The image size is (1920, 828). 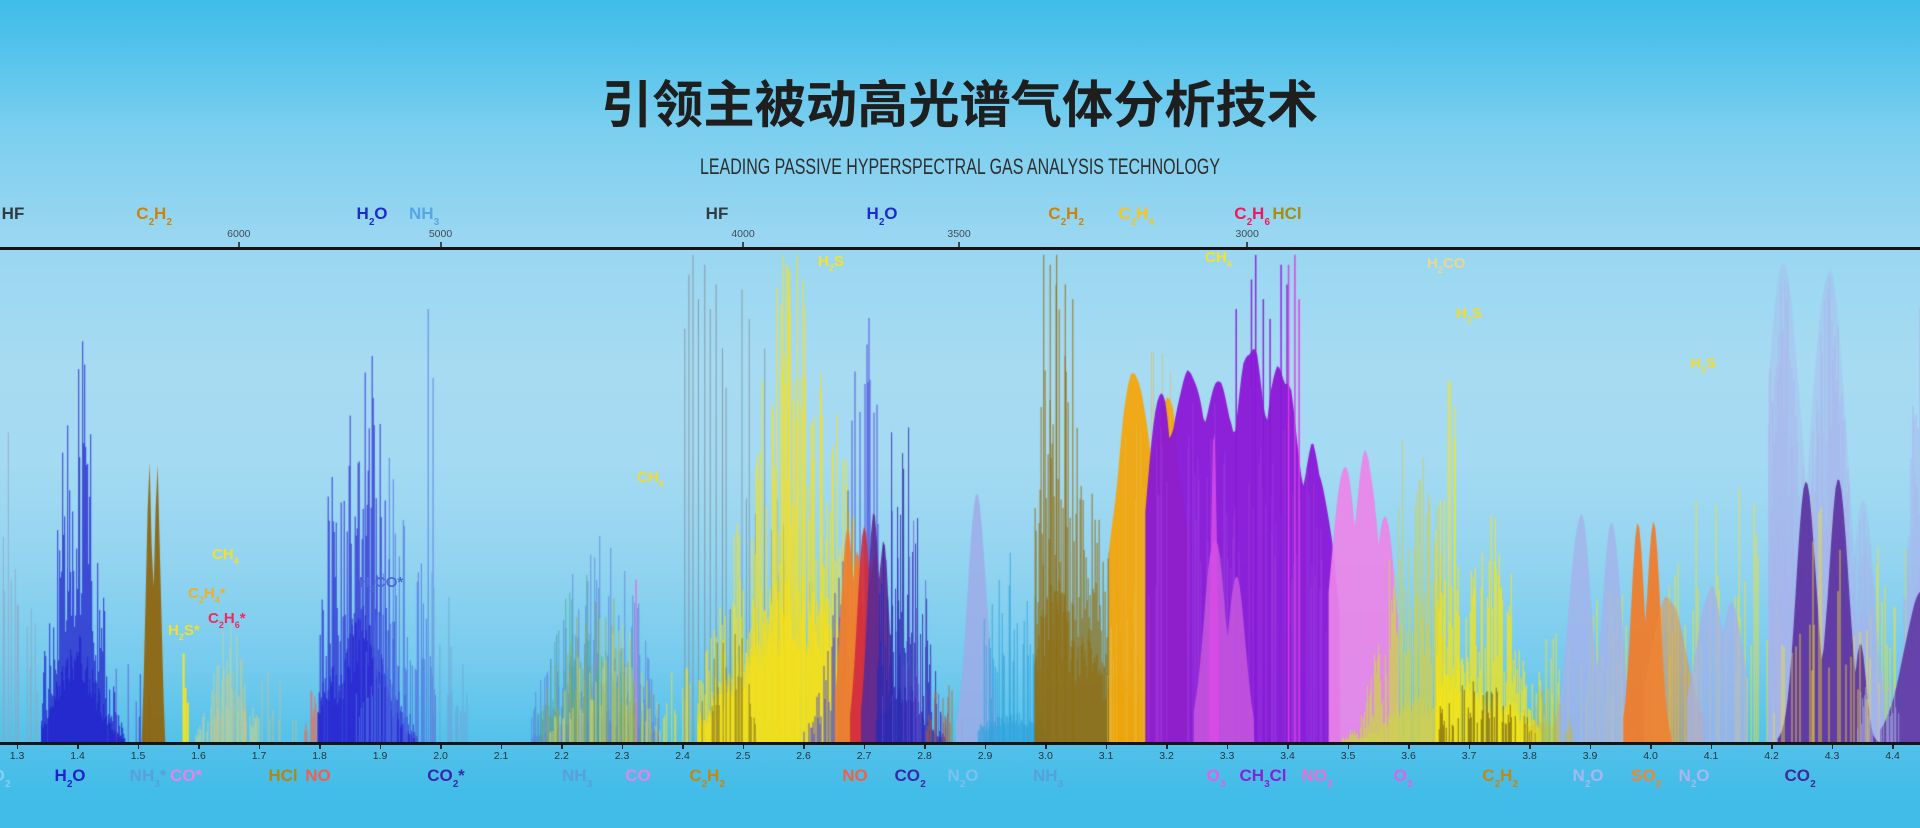 What do you see at coordinates (1252, 216) in the screenshot?
I see `top-species-label: C2H6` at bounding box center [1252, 216].